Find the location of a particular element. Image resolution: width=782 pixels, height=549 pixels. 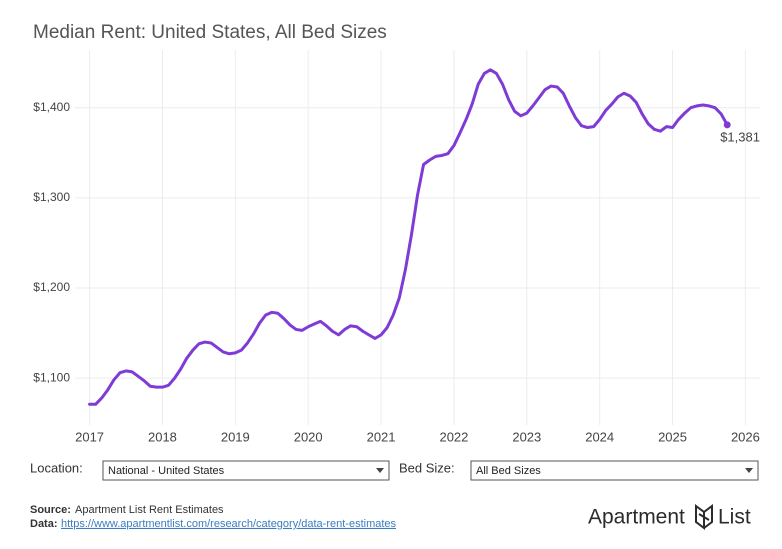

x-tick-label: 2018 is located at coordinates (162, 436).